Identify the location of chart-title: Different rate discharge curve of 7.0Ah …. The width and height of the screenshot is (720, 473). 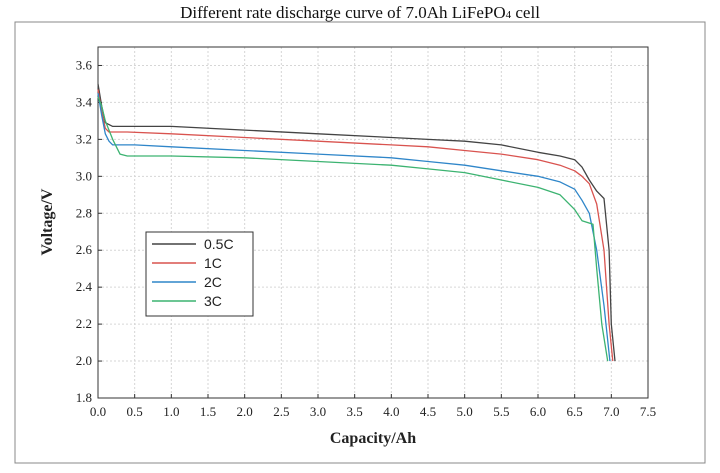
(360, 14).